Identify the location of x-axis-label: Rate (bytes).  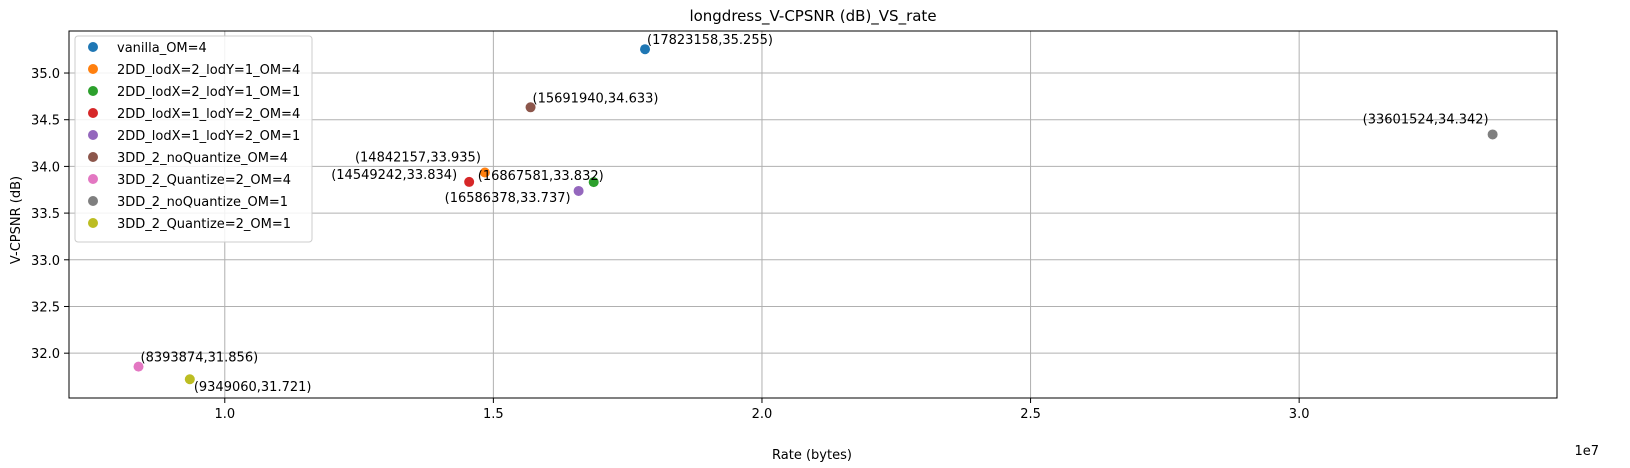
(812, 455).